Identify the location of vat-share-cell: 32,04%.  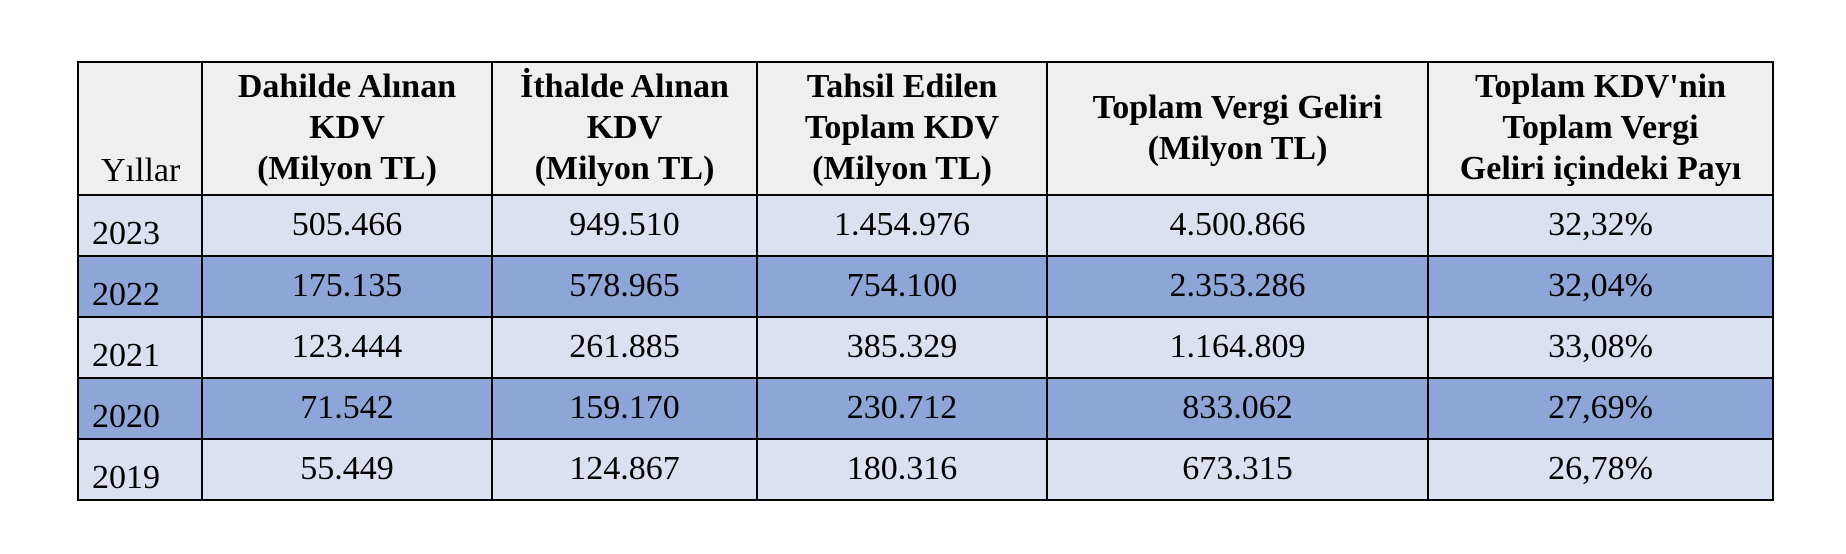
(1600, 286).